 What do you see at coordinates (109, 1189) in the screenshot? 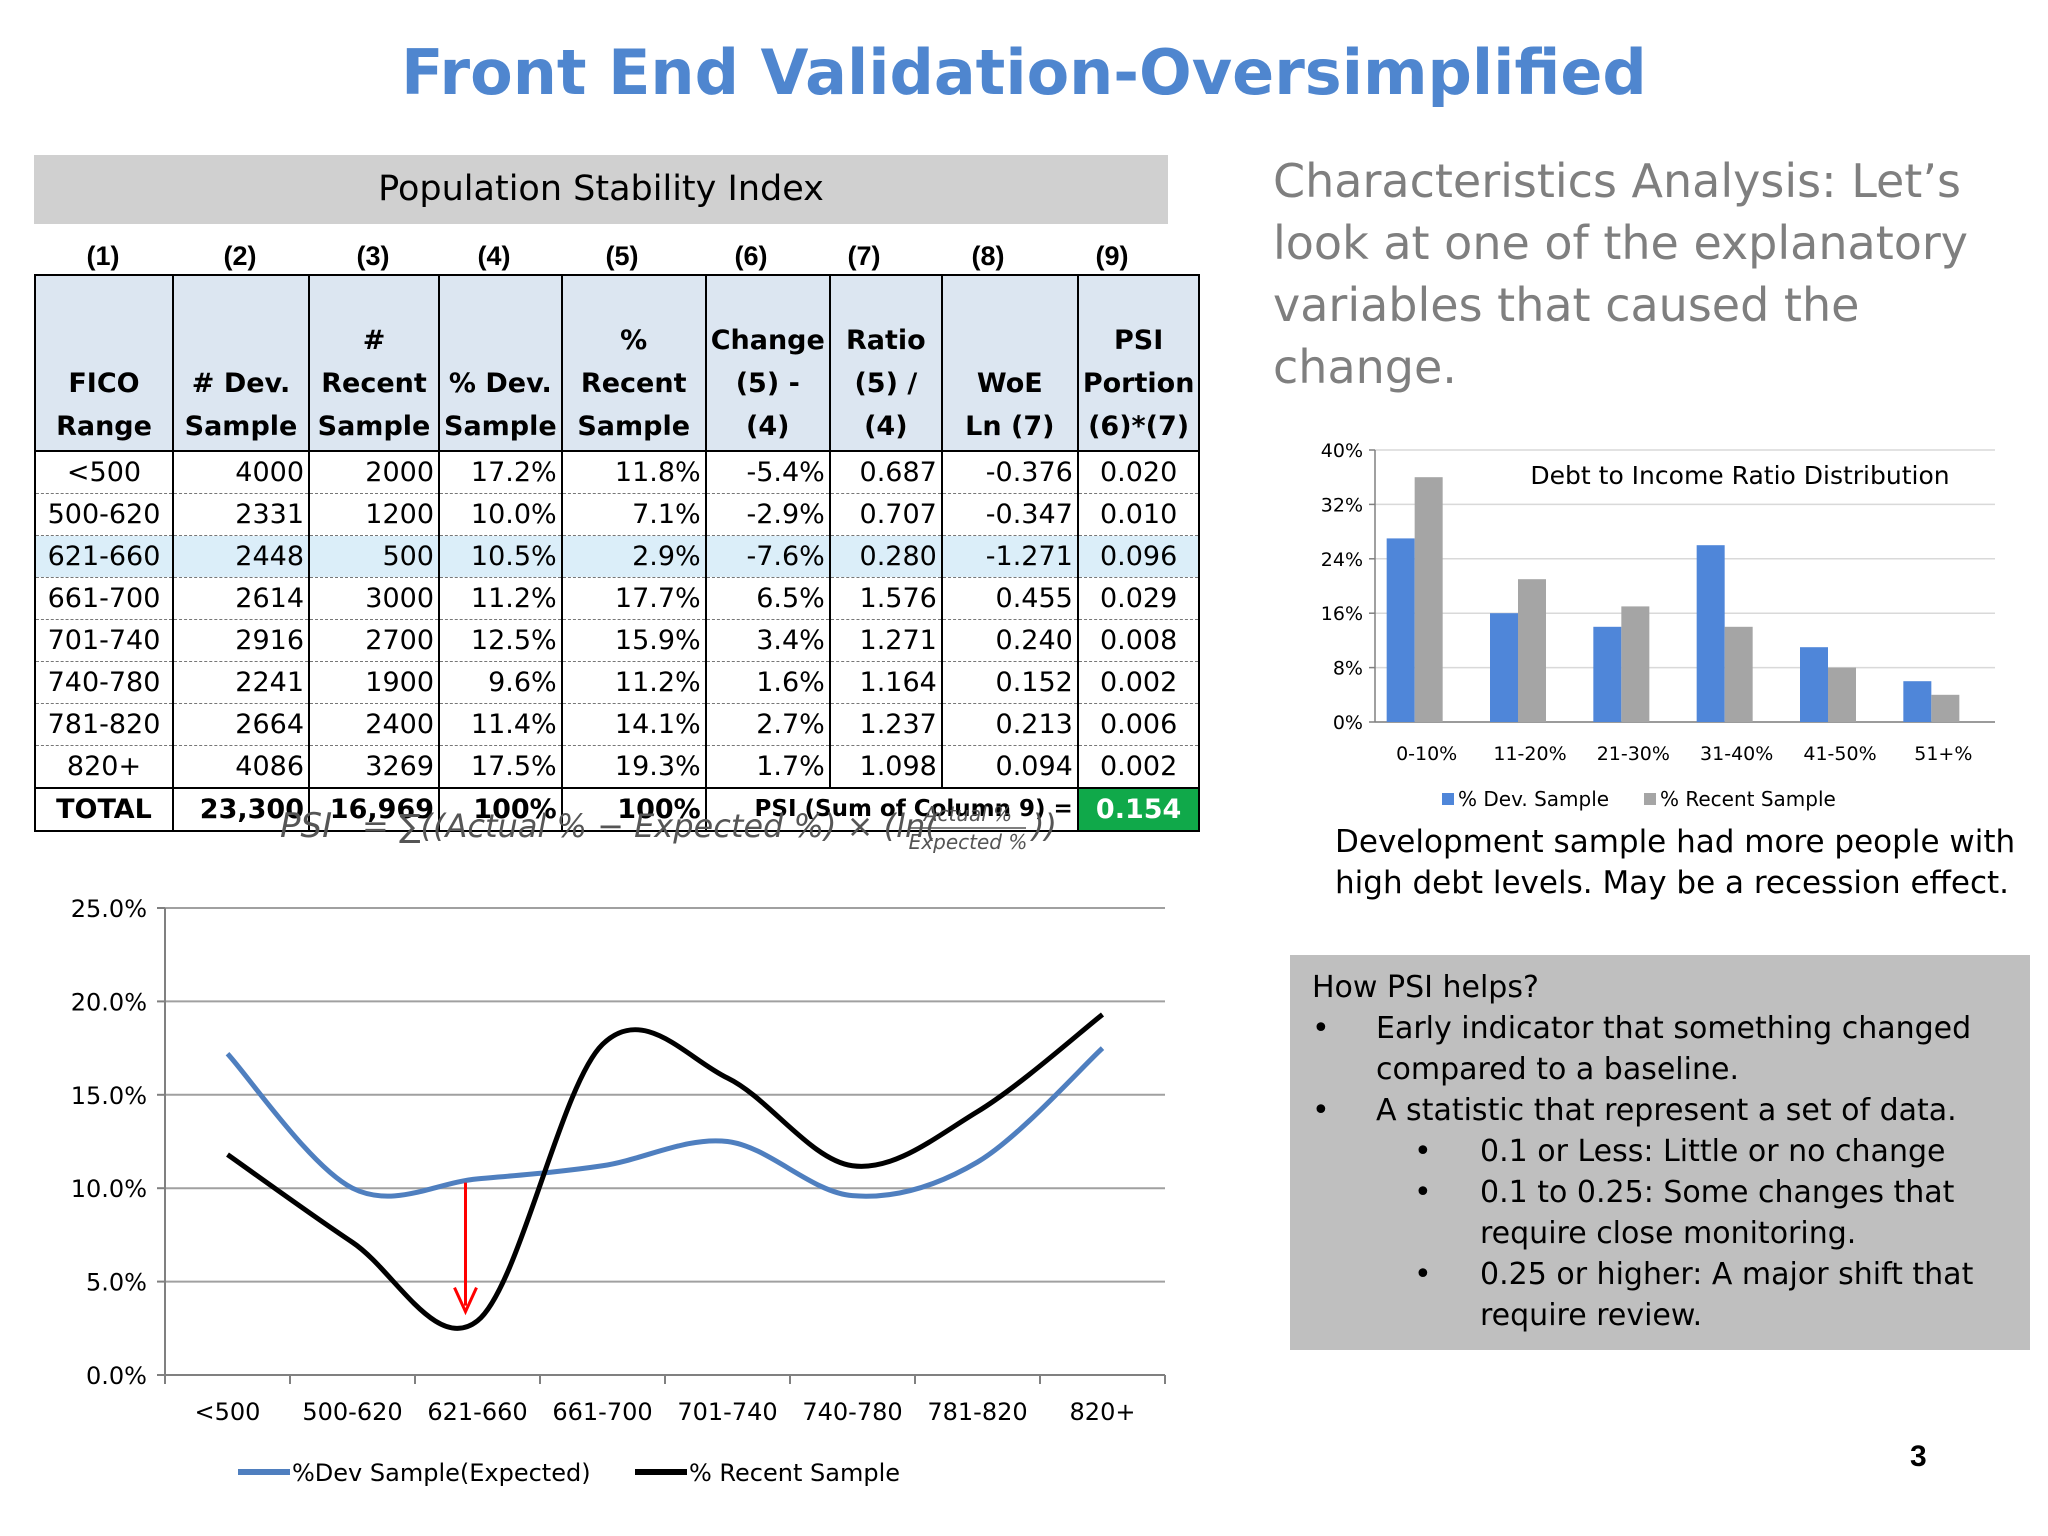
I see `y-tick-label: 10.0%` at bounding box center [109, 1189].